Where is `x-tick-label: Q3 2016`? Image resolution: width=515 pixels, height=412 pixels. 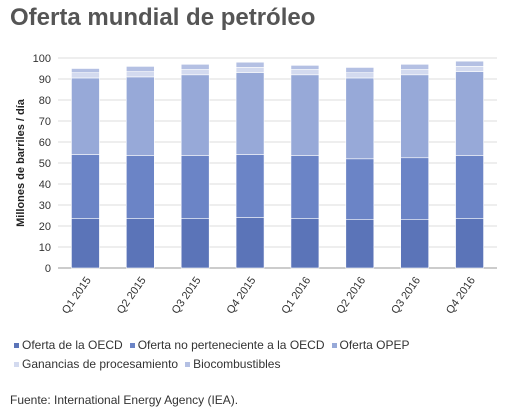 x-tick-label: Q3 2016 is located at coordinates (406, 295).